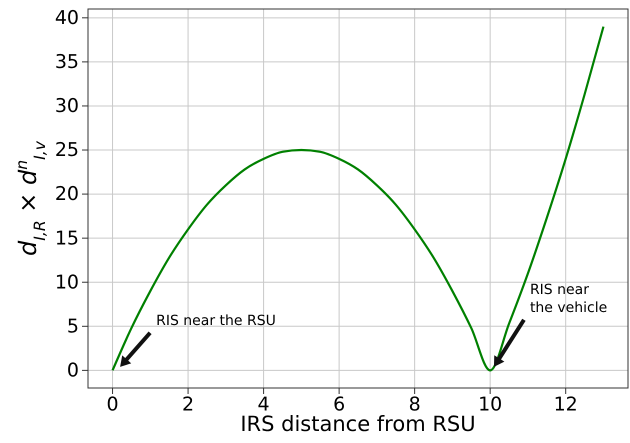  Describe the element at coordinates (66, 61) in the screenshot. I see `y-tick-label: 35` at that location.